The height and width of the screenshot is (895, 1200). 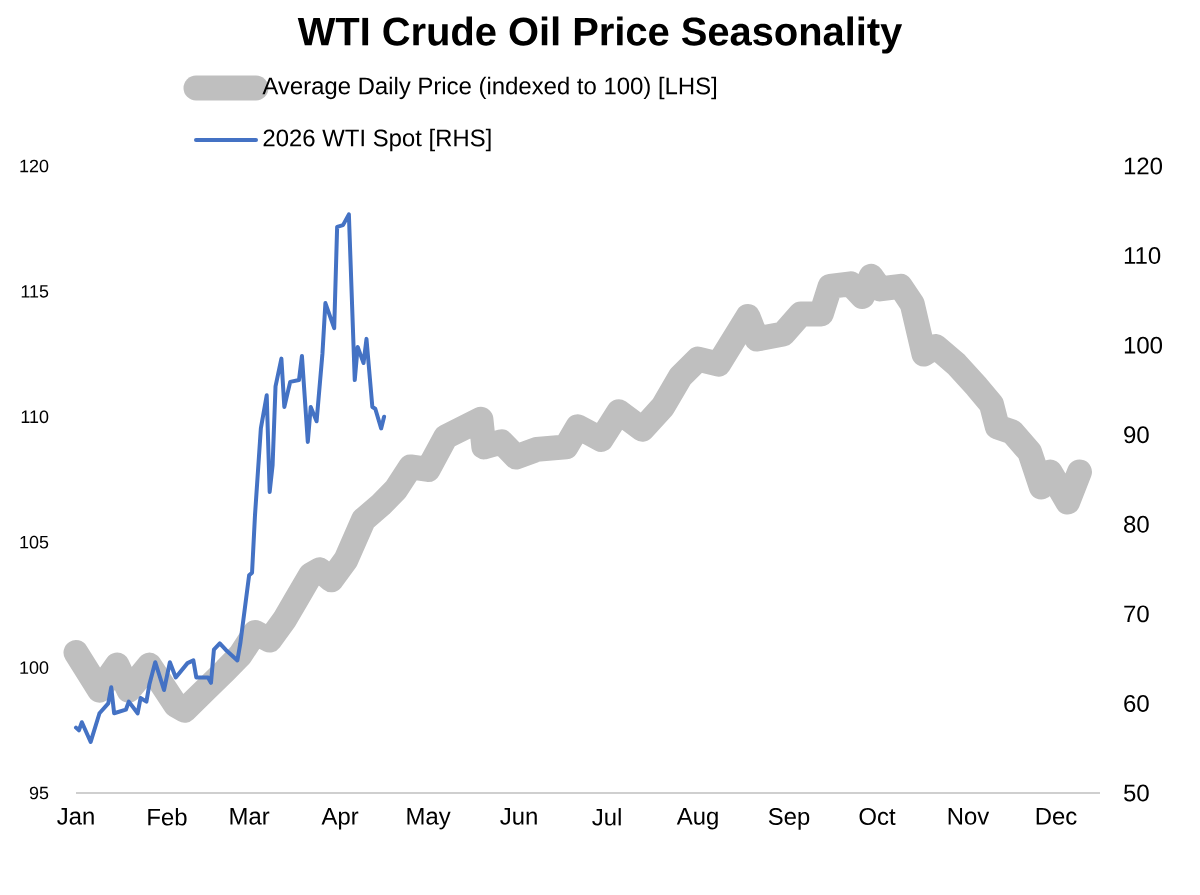 I want to click on x-tick-label: Apr, so click(x=340, y=819).